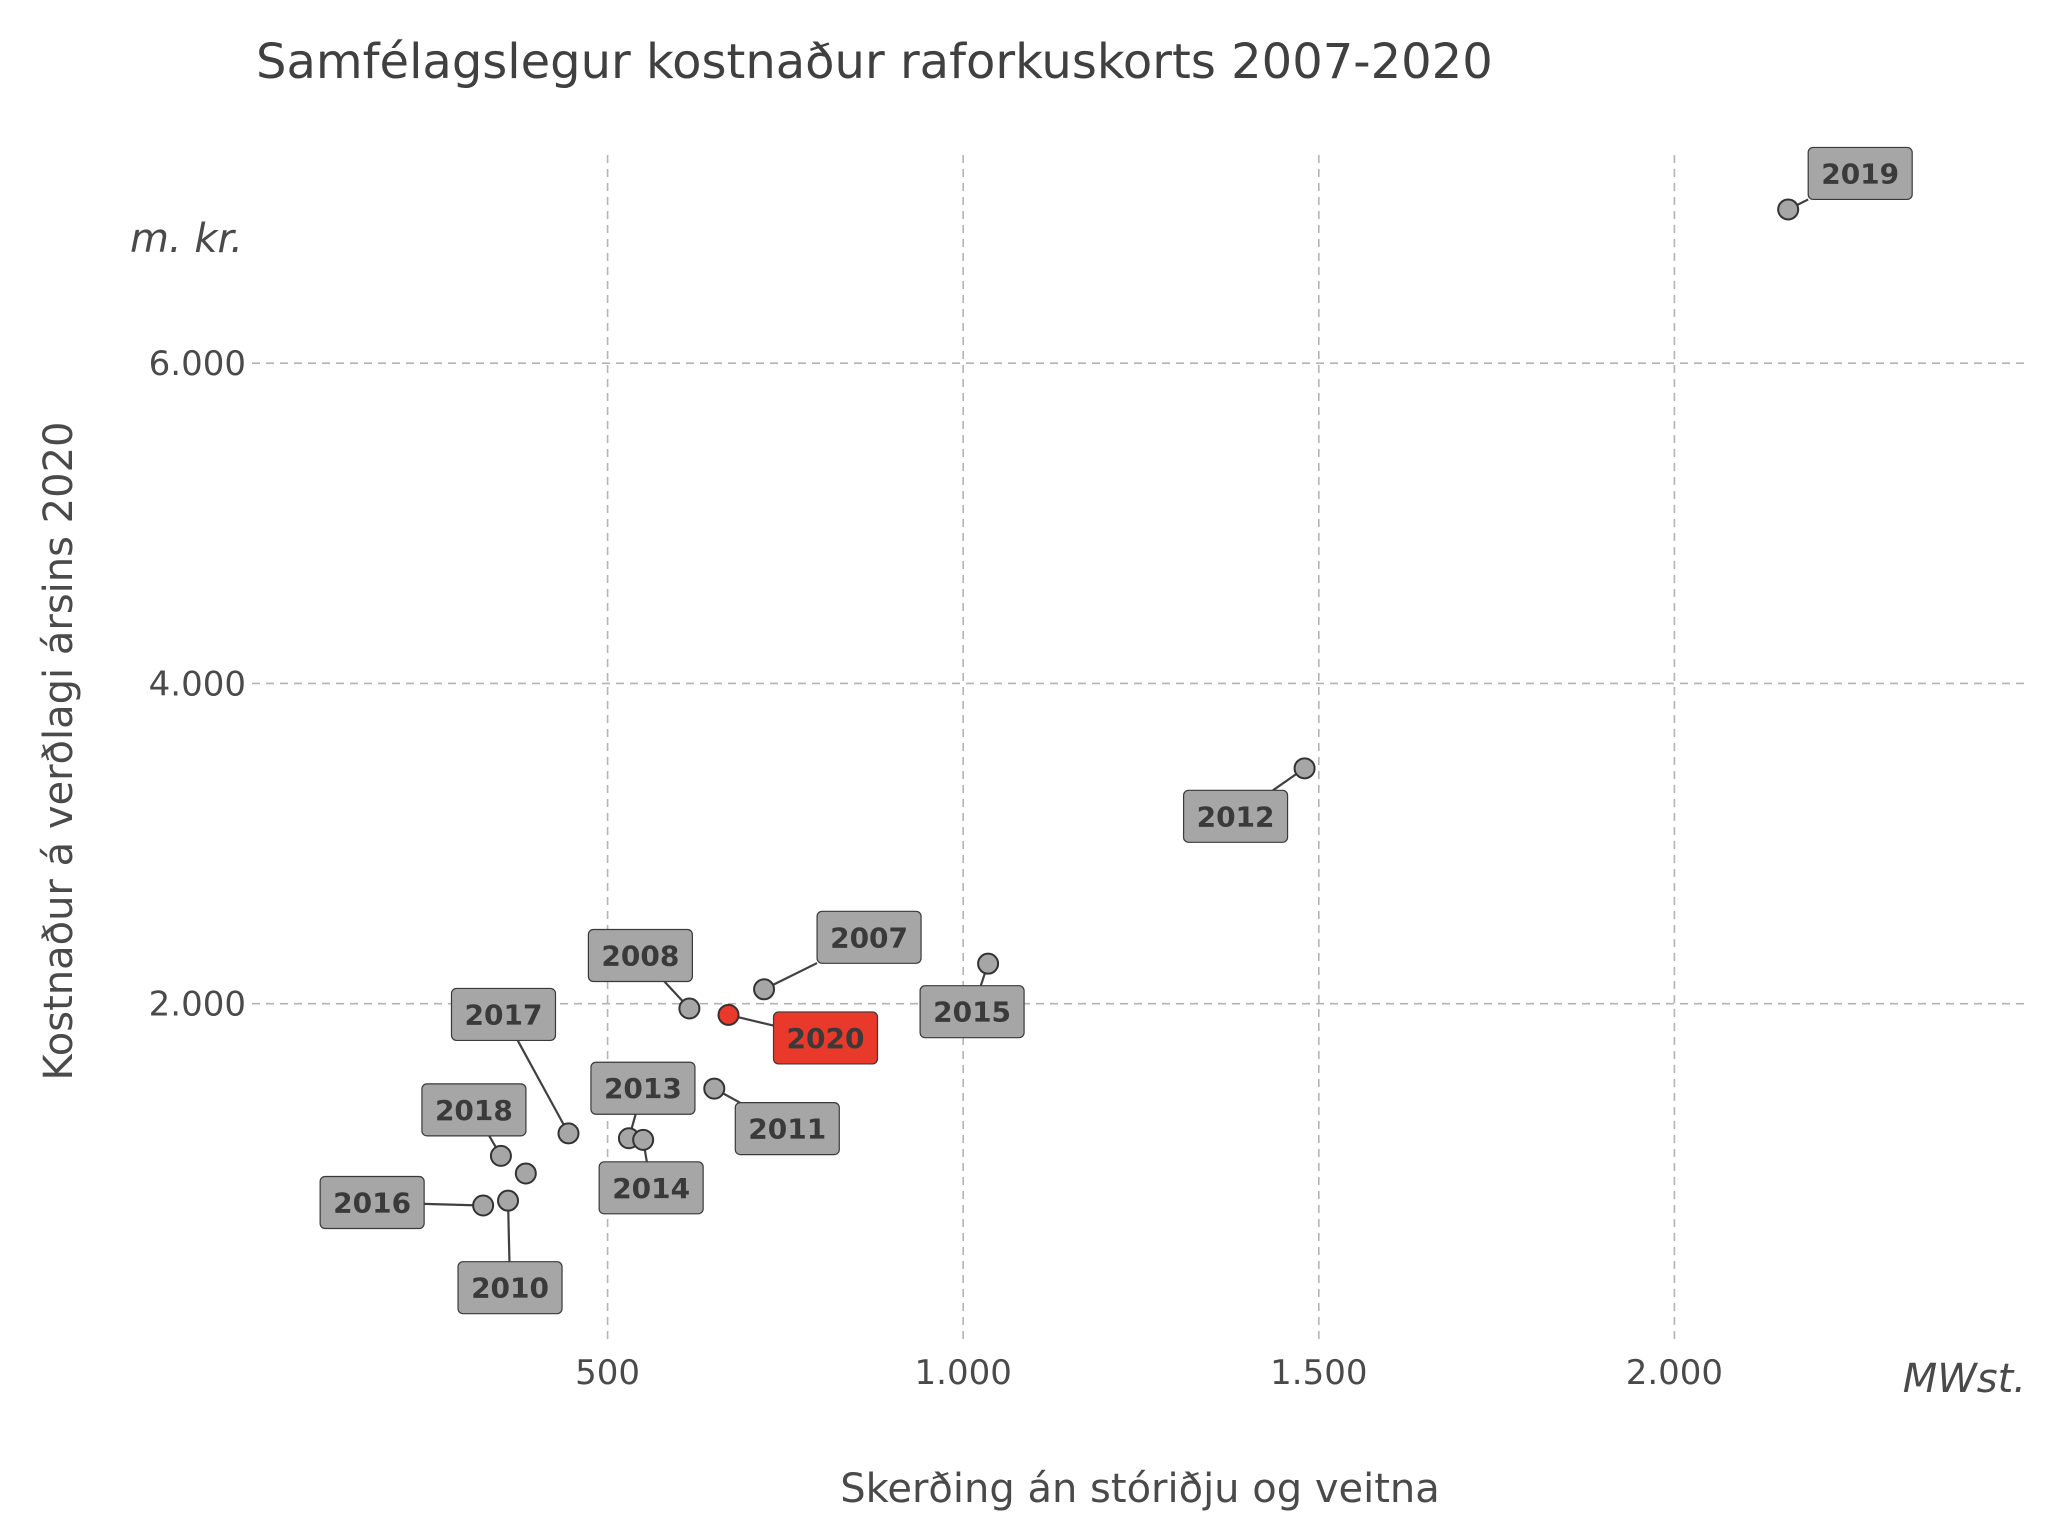 Image resolution: width=2048 pixels, height=1536 pixels. What do you see at coordinates (988, 963) in the screenshot?
I see `data-point-2015` at bounding box center [988, 963].